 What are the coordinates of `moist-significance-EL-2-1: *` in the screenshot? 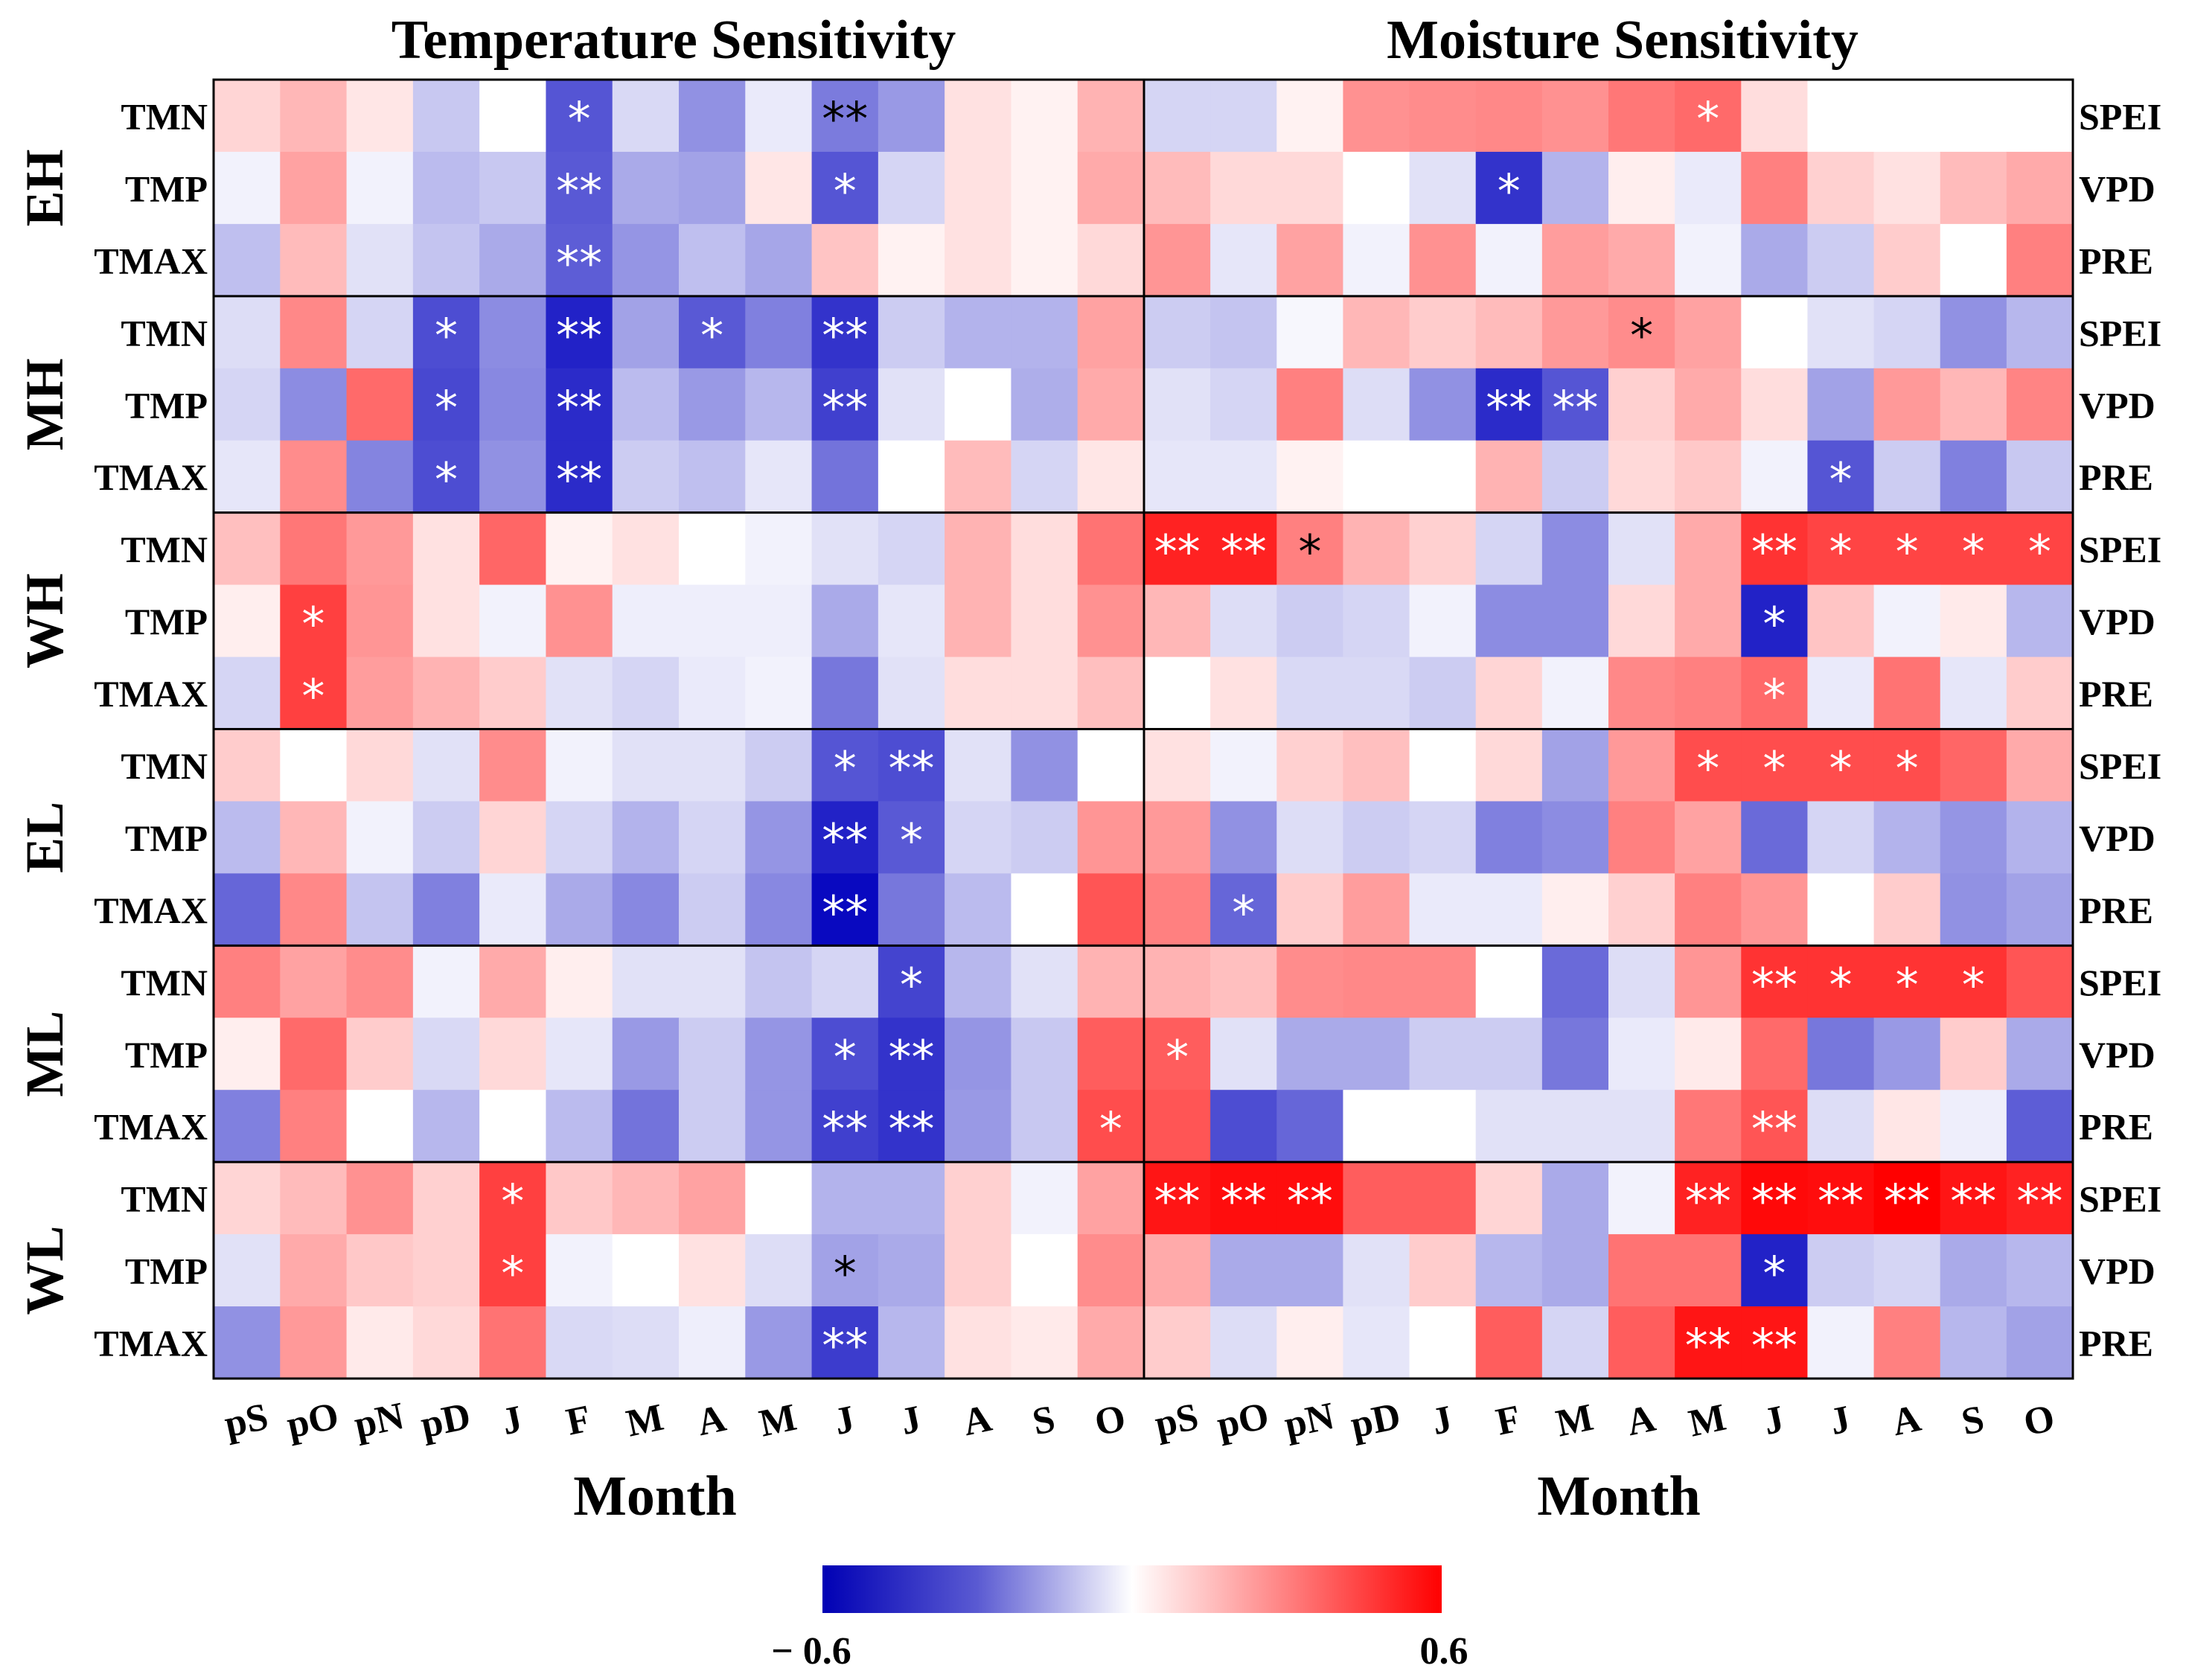 It's located at (1243, 913).